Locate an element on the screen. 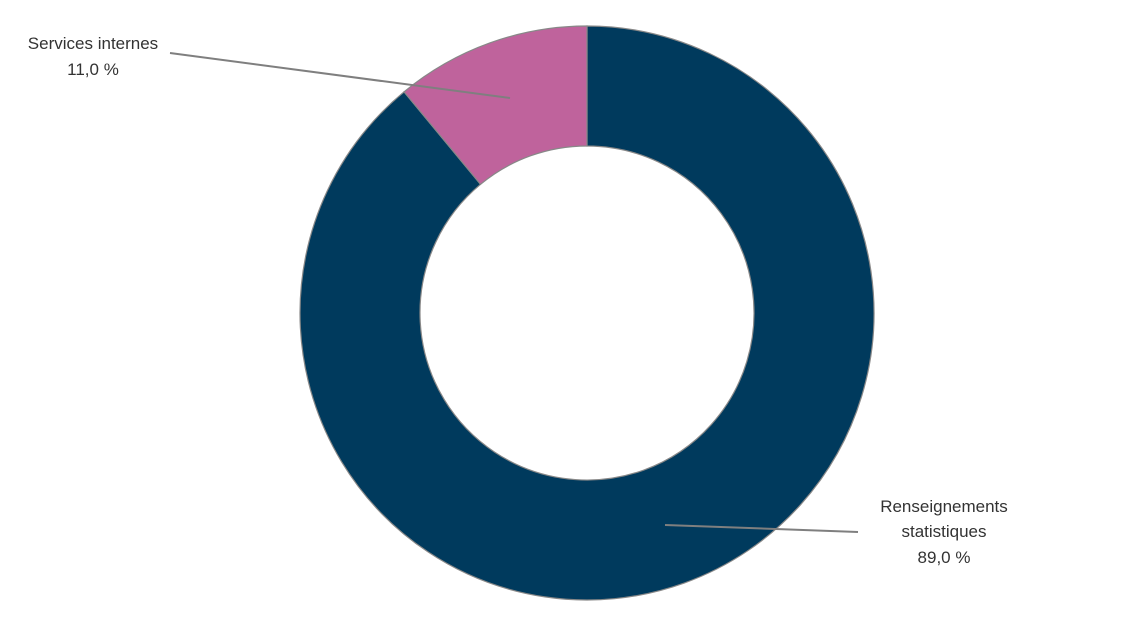 The height and width of the screenshot is (640, 1140). value-label: 89,0 % is located at coordinates (944, 557).